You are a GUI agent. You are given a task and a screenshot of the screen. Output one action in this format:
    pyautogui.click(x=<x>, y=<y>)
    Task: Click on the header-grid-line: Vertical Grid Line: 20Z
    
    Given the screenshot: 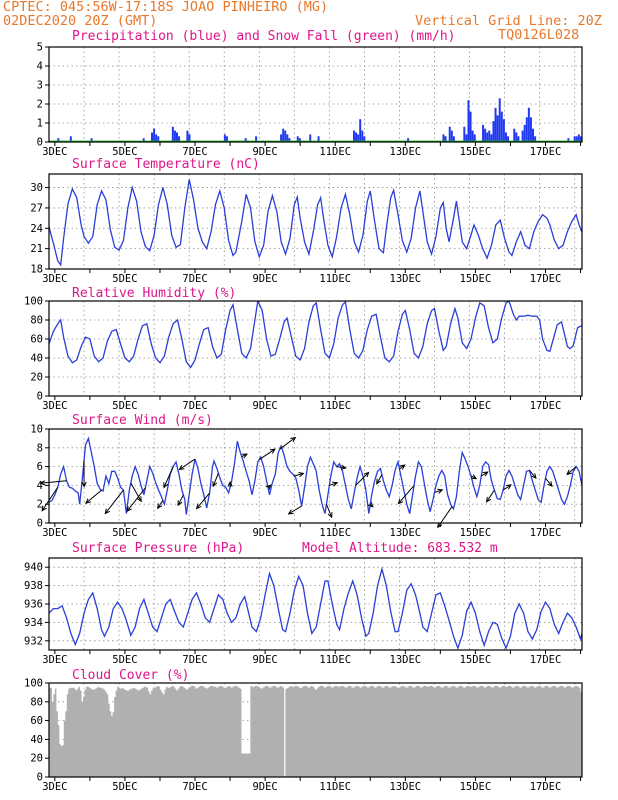 What is the action you would take?
    pyautogui.click(x=508, y=21)
    